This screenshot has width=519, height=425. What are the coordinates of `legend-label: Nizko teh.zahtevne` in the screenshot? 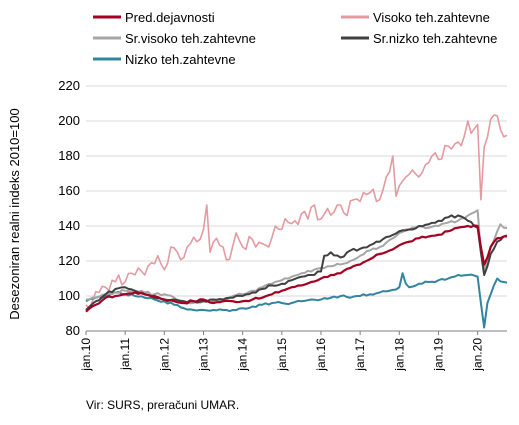 It's located at (180, 59).